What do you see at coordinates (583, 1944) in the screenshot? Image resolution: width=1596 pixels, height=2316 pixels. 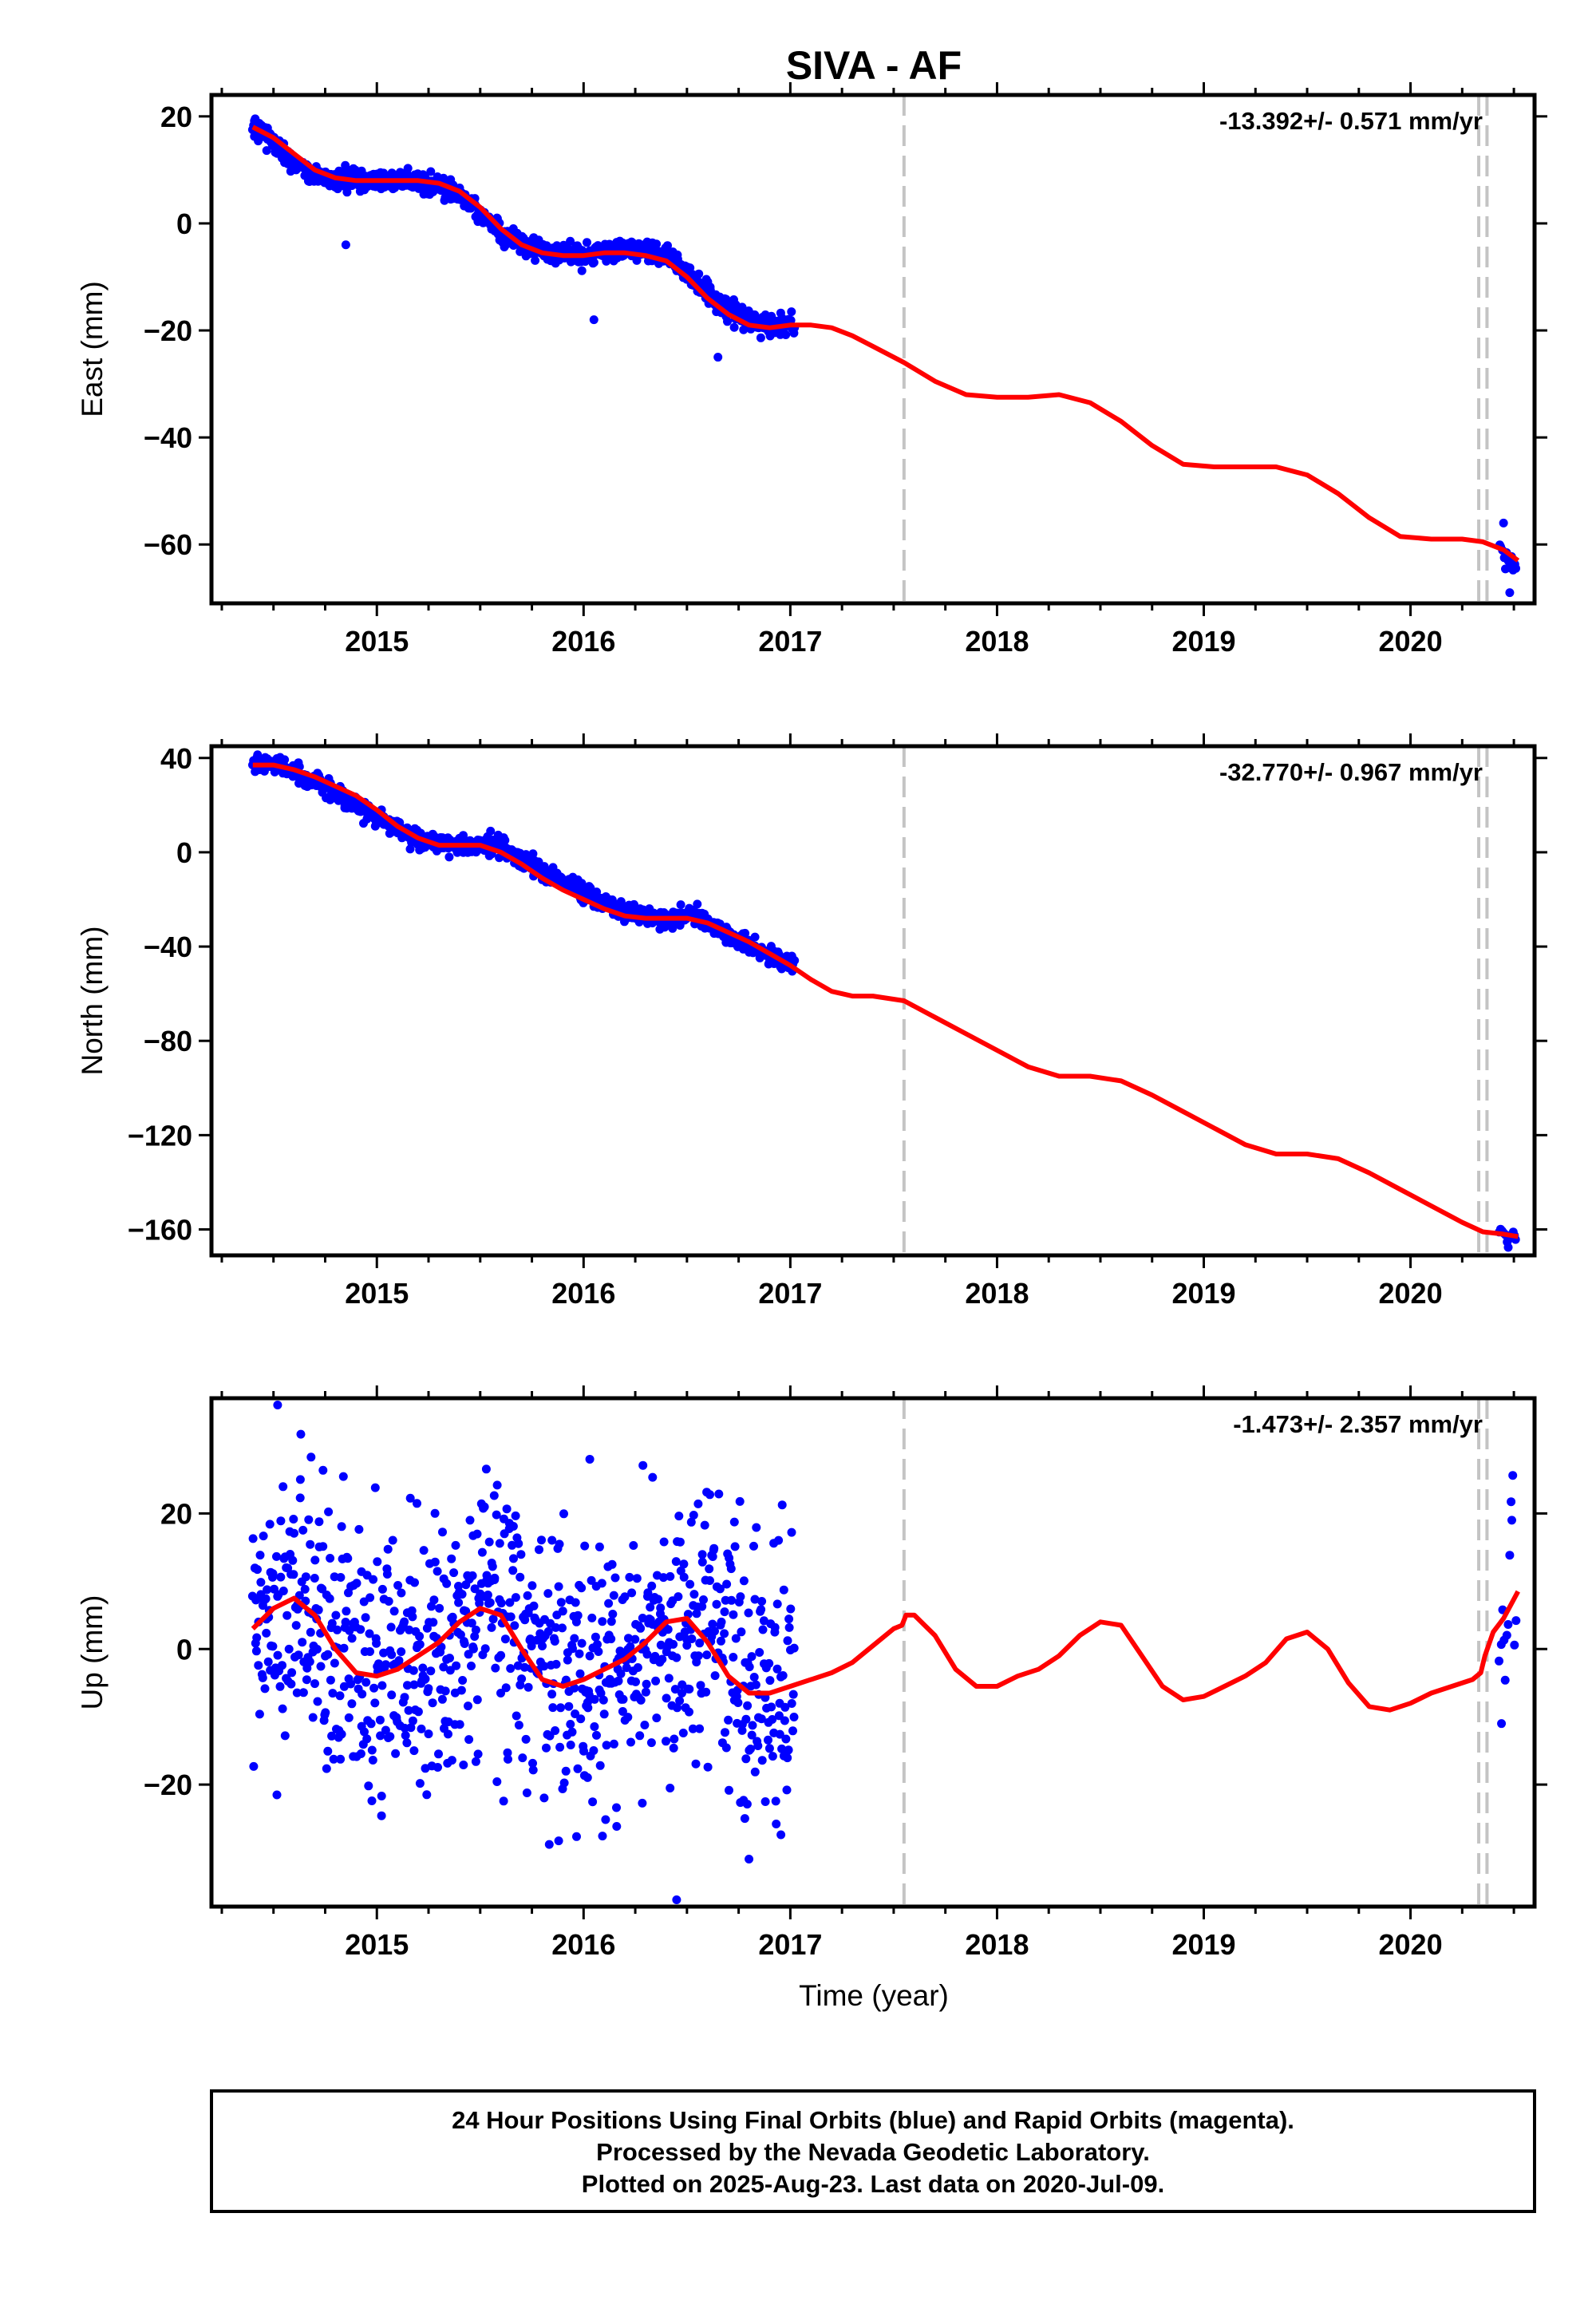 I see `up-x-tick-label: 2016` at bounding box center [583, 1944].